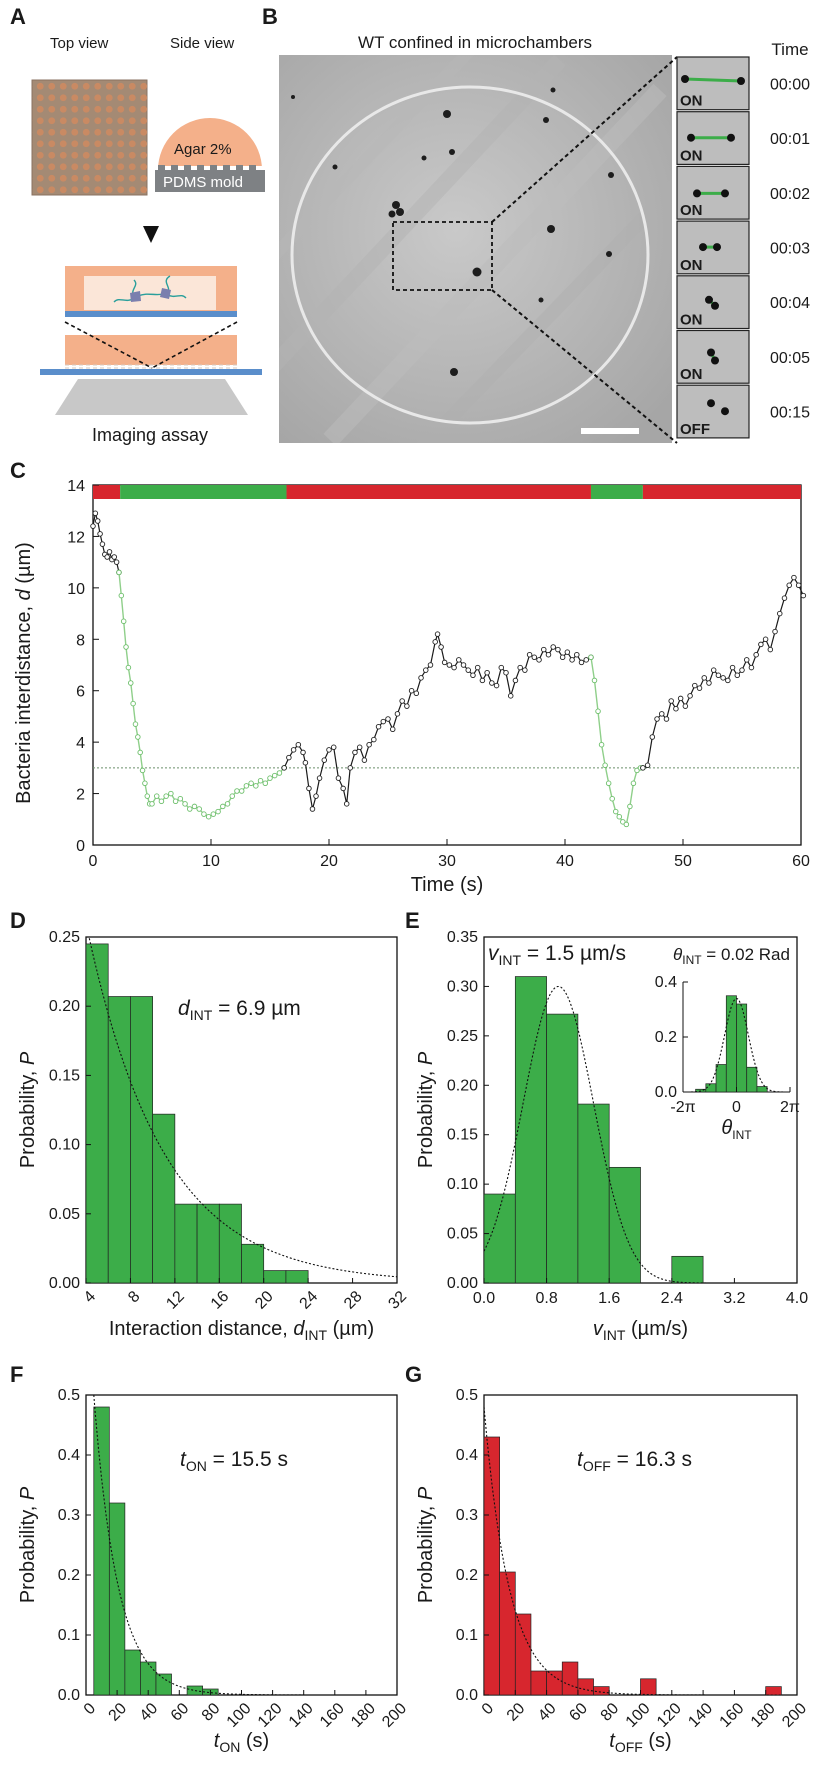 Image resolution: width=821 pixels, height=1782 pixels. Describe the element at coordinates (270, 1715) in the screenshot. I see `x-tick-label-6: 120` at that location.